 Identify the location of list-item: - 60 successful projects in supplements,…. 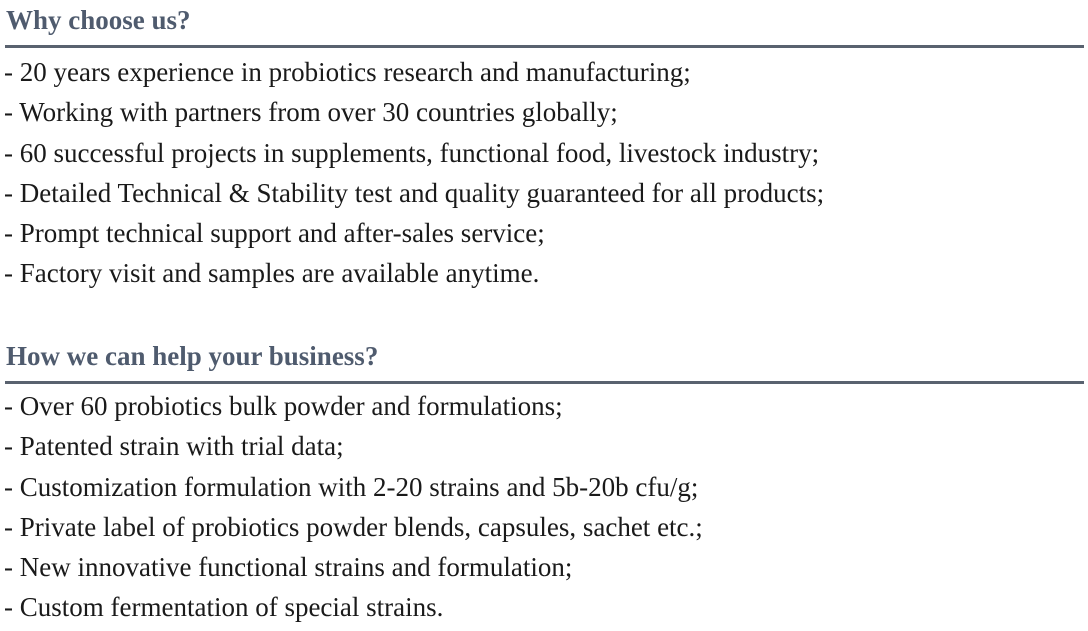
(412, 152).